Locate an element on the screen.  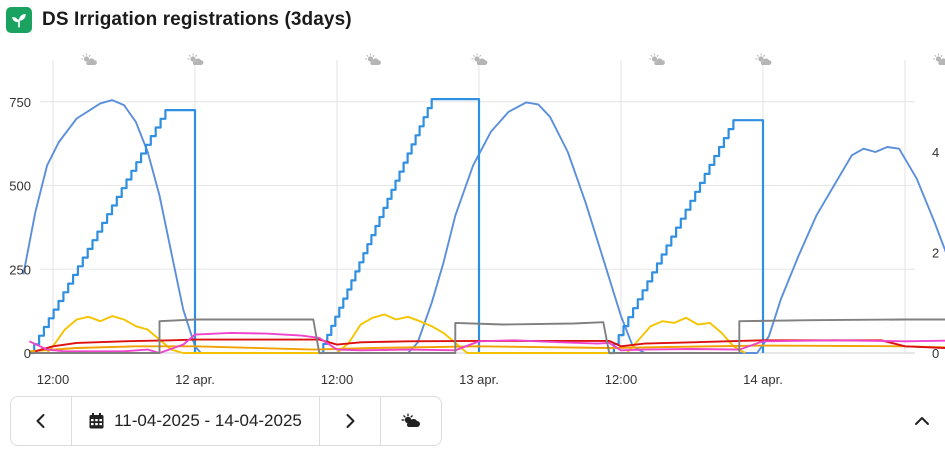
chevron-up-icon is located at coordinates (922, 421).